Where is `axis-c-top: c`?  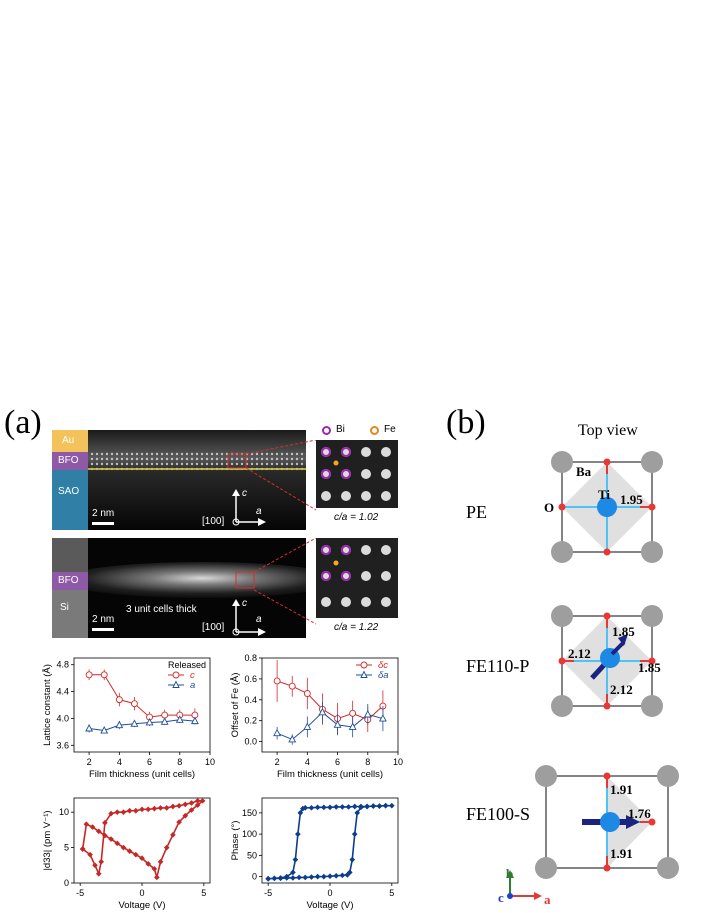 axis-c-top: c is located at coordinates (244, 493).